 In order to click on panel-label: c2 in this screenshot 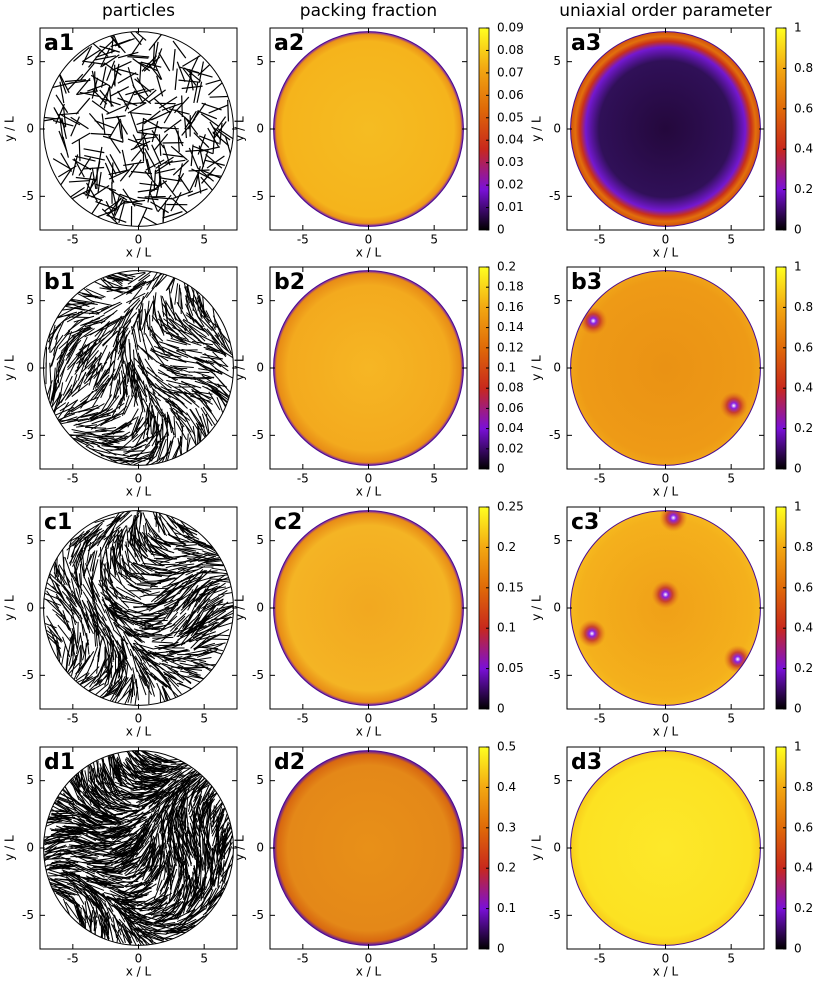, I will do `click(288, 522)`.